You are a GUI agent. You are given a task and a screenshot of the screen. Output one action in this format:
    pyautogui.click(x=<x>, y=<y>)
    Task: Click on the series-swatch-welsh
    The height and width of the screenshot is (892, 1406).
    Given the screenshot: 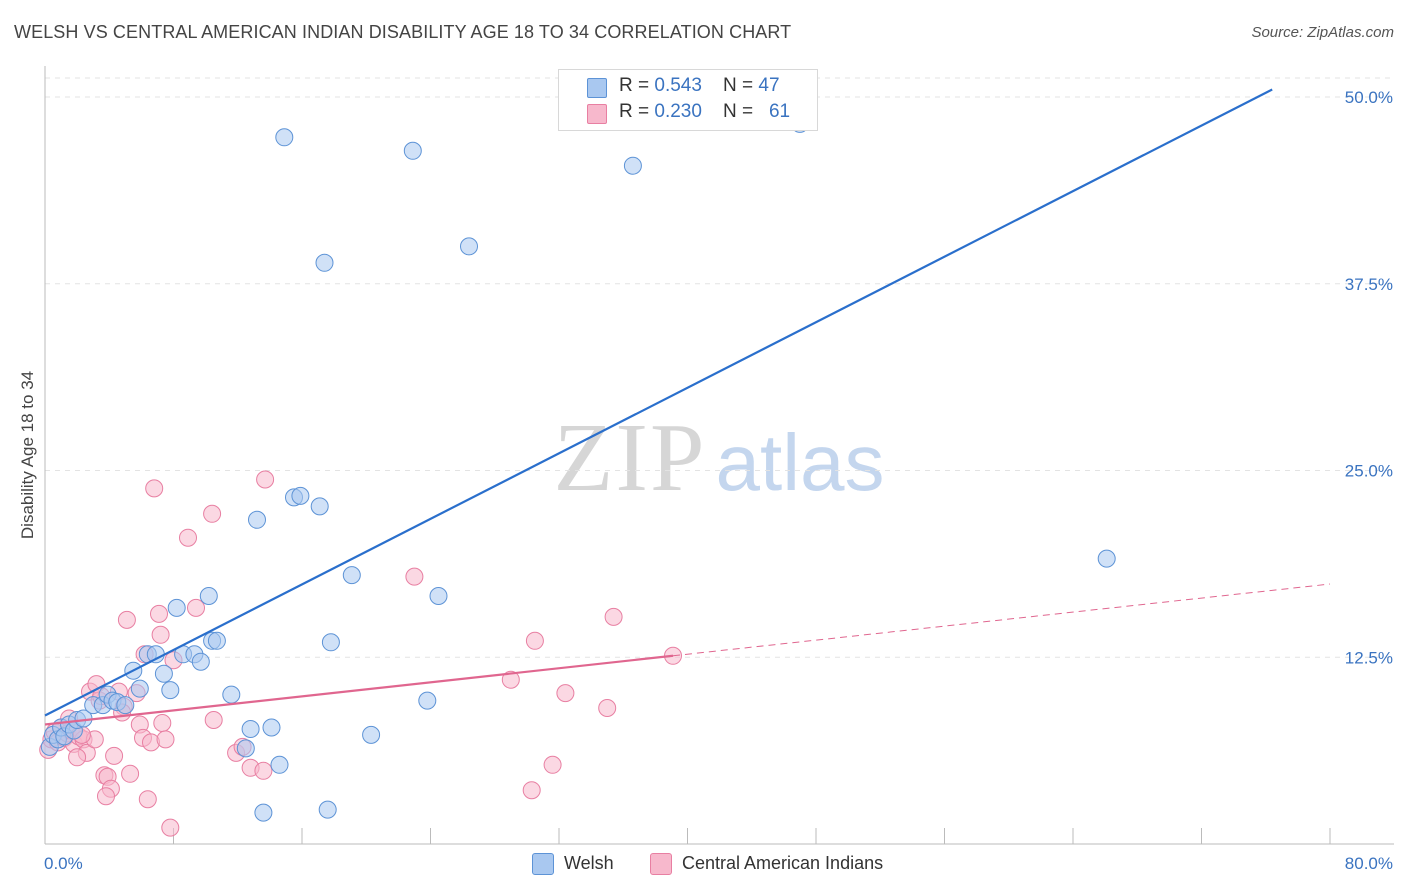 What is the action you would take?
    pyautogui.click(x=543, y=864)
    